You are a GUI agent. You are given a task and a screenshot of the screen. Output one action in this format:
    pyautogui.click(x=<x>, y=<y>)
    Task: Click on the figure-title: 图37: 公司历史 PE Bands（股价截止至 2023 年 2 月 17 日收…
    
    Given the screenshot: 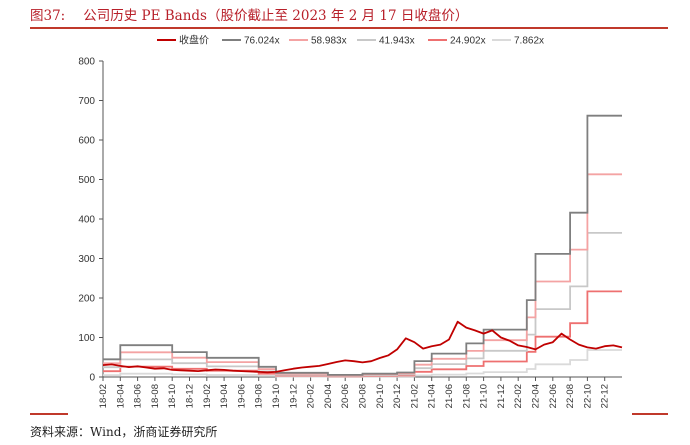 What is the action you would take?
    pyautogui.click(x=249, y=14)
    